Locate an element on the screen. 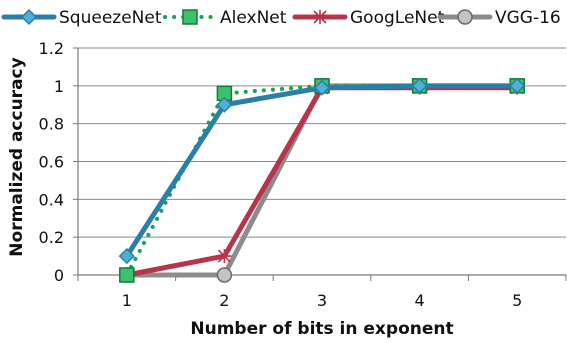 Image resolution: width=567 pixels, height=343 pixels. legend-label-alexnet: AlexNet is located at coordinates (253, 18).